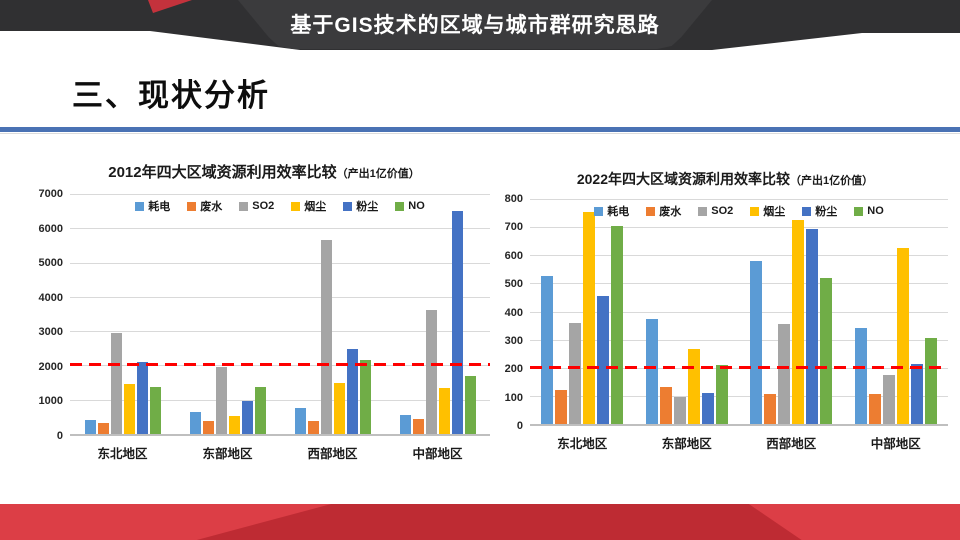  What do you see at coordinates (227, 454) in the screenshot?
I see `x-axis-label-东部地区: 东部地区` at bounding box center [227, 454].